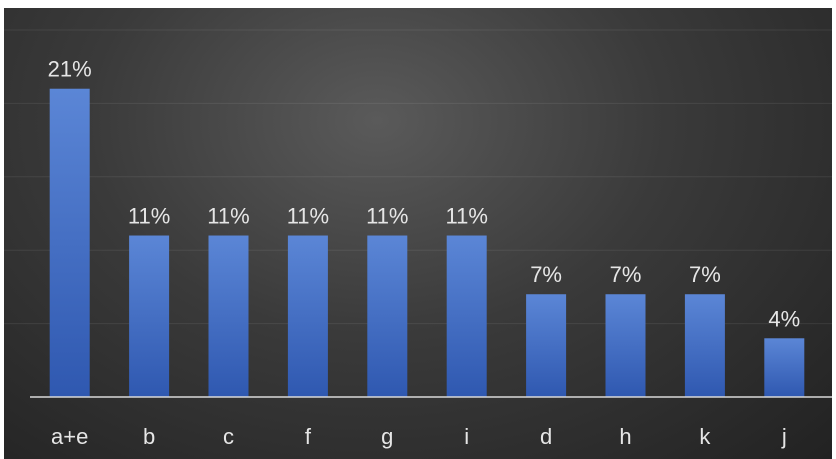 The height and width of the screenshot is (459, 836). I want to click on x-tick-label-i: i, so click(466, 436).